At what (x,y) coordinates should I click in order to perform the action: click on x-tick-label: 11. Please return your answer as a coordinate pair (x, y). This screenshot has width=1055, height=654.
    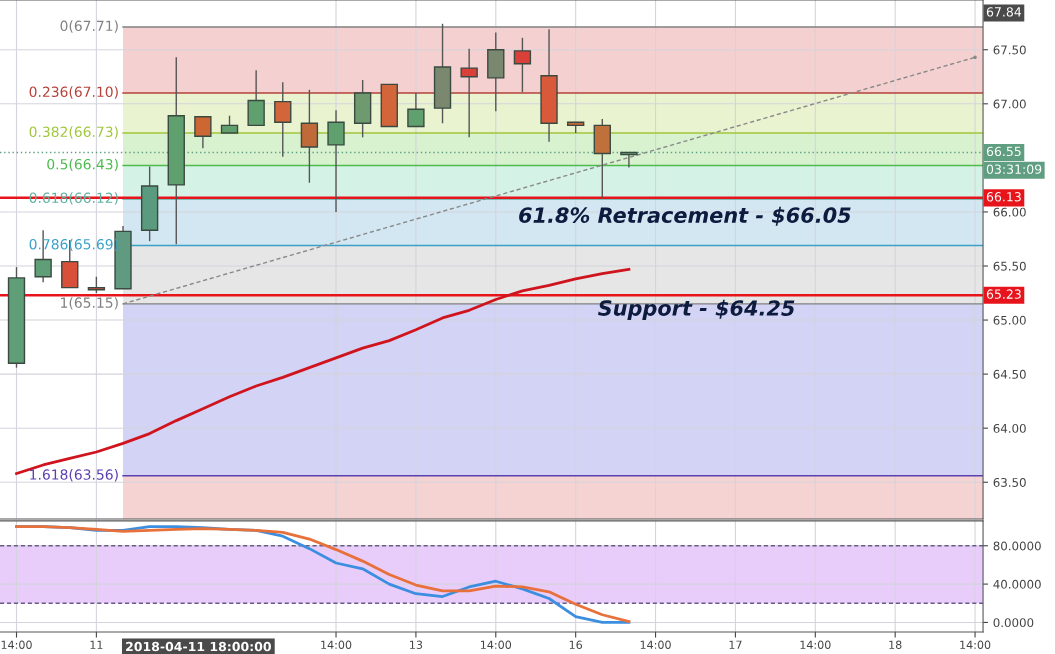
    Looking at the image, I should click on (96, 644).